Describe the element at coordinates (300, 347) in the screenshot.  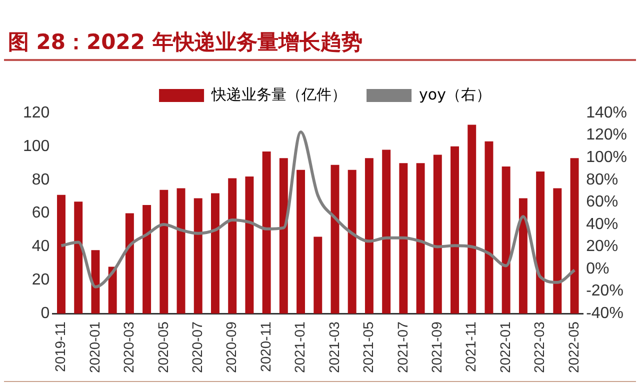
I see `x-tick-label: 2021-01` at that location.